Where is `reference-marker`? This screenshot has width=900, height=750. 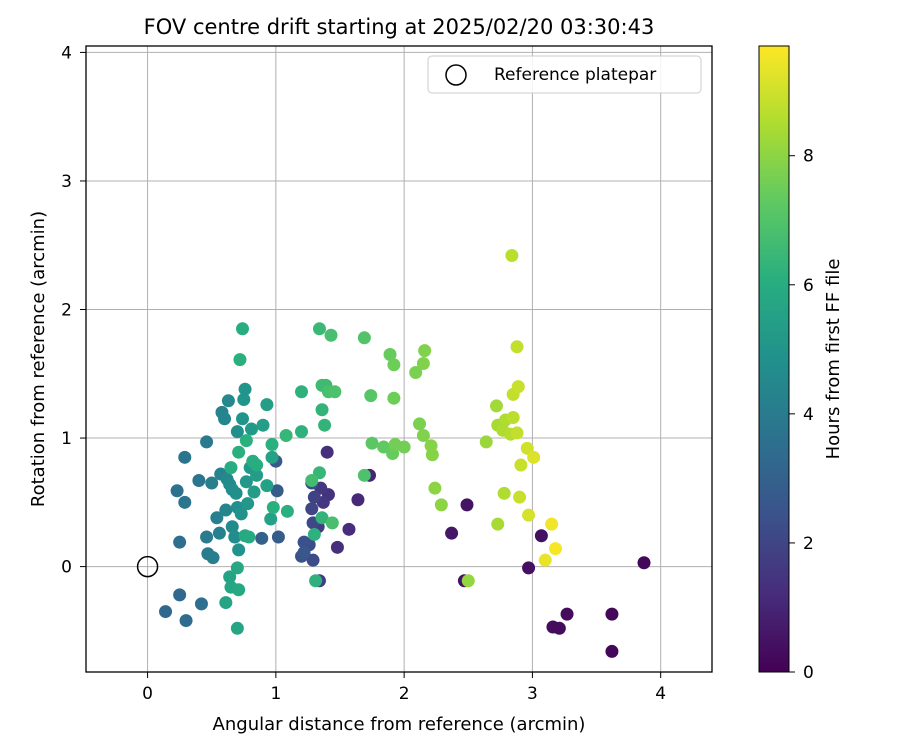
reference-marker is located at coordinates (147, 566).